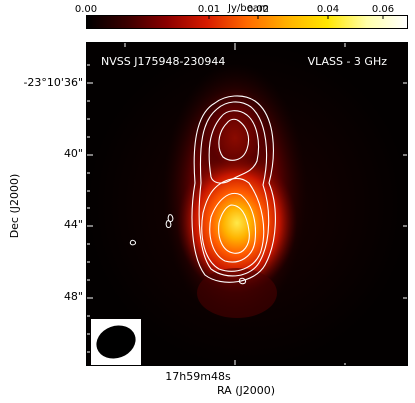 This screenshot has width=415, height=403. I want to click on stray-contours, so click(187, 249).